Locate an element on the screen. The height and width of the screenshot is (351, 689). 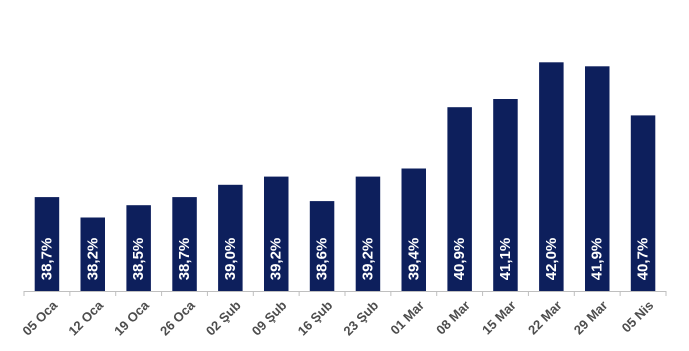
value-label: 41,1% is located at coordinates (505, 259).